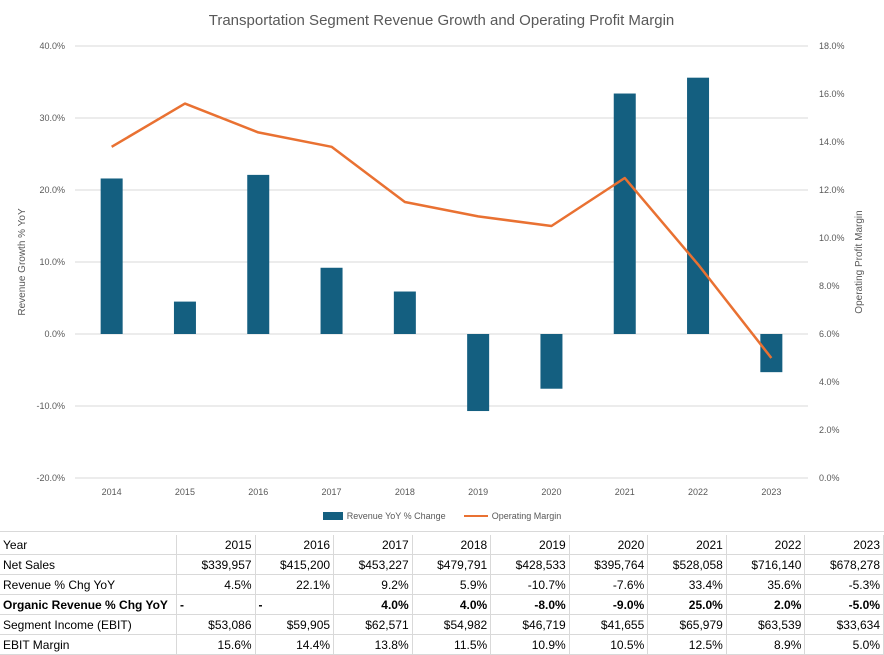 The width and height of the screenshot is (884, 655). Describe the element at coordinates (373, 644) in the screenshot. I see `table-cell: 13.8%` at that location.